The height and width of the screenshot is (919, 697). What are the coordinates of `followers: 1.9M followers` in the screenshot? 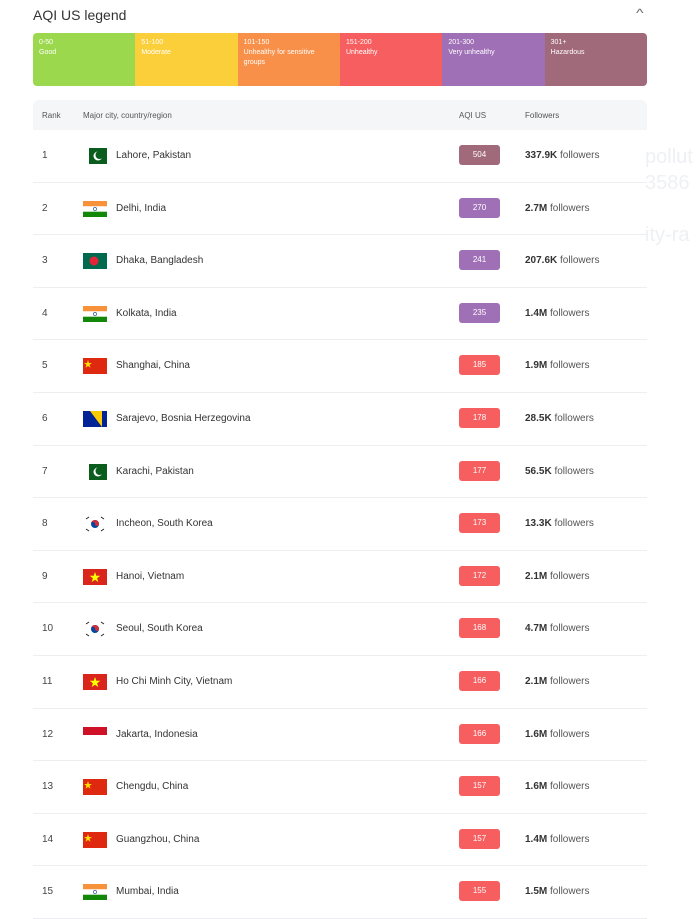 It's located at (557, 365).